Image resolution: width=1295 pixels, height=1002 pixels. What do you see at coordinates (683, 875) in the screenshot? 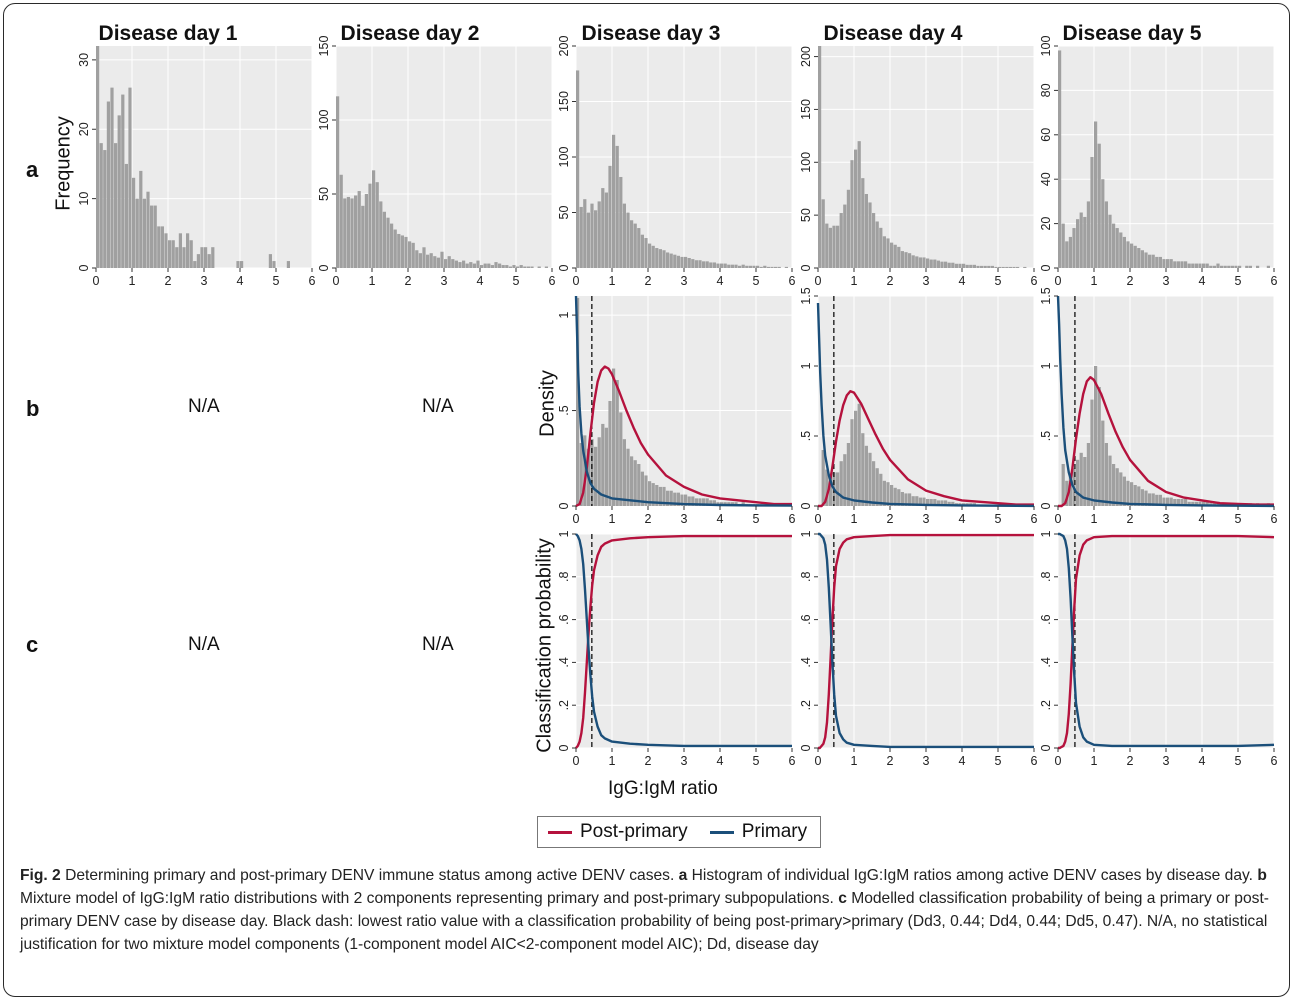
I see `caption-a-label: a` at bounding box center [683, 875].